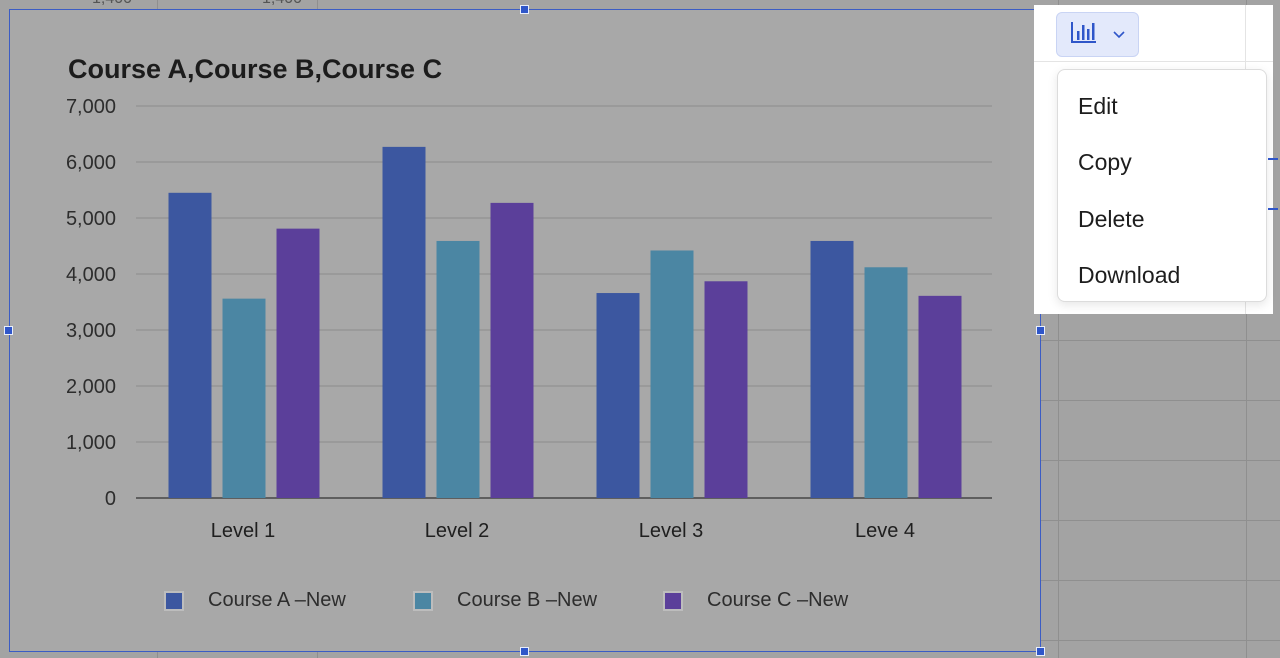 This screenshot has width=1280, height=658. Describe the element at coordinates (1129, 274) in the screenshot. I see `menu-item-download: Download` at that location.